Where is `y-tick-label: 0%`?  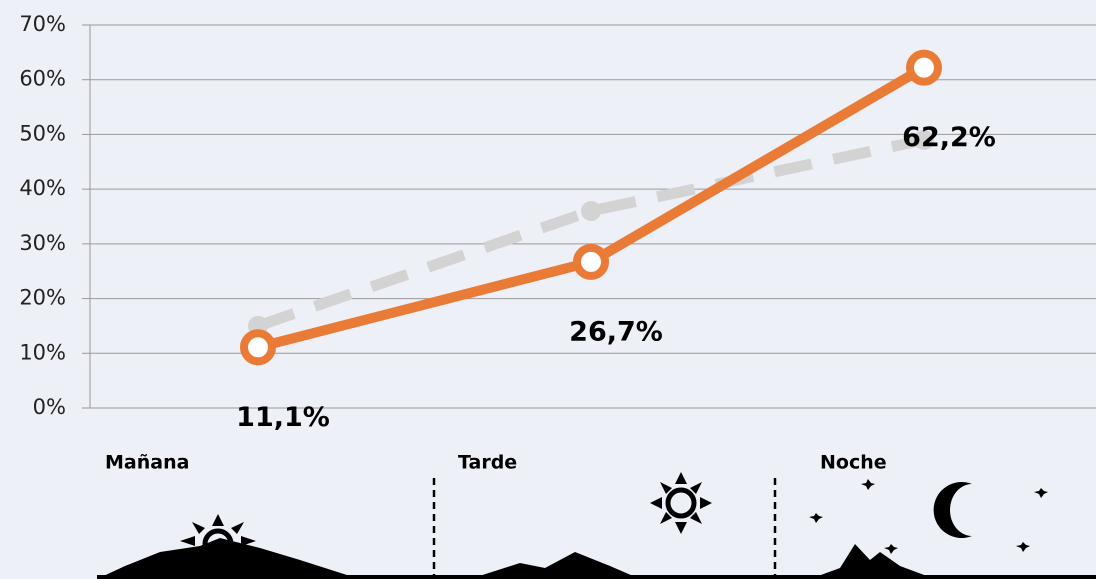 y-tick-label: 0% is located at coordinates (49, 407).